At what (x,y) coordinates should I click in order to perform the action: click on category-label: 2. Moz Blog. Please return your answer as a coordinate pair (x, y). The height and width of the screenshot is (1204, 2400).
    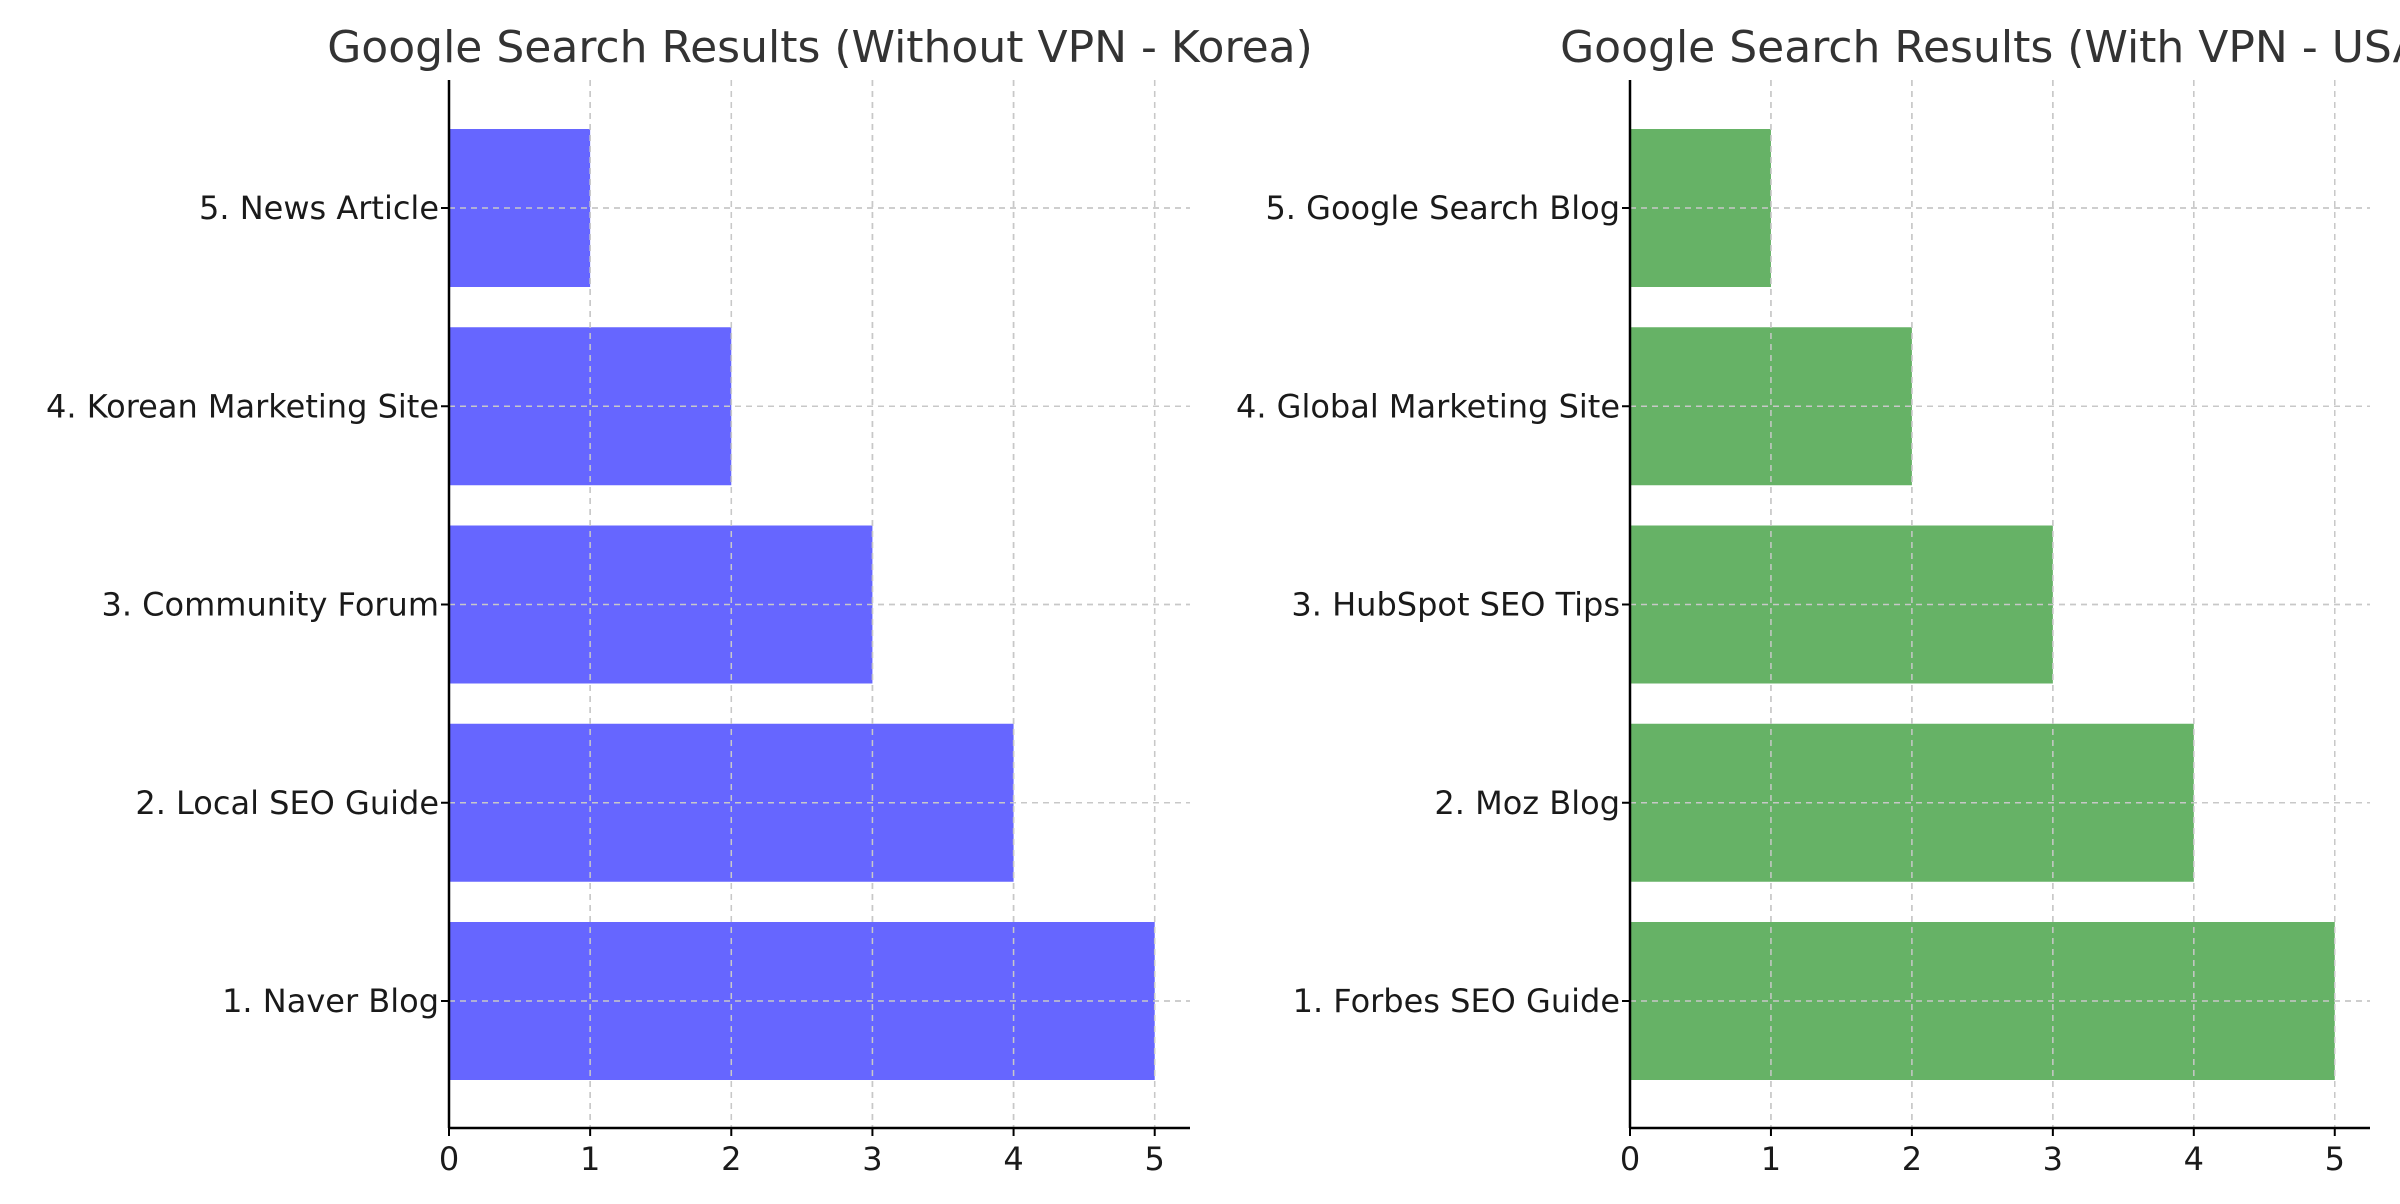
    Looking at the image, I should click on (1527, 803).